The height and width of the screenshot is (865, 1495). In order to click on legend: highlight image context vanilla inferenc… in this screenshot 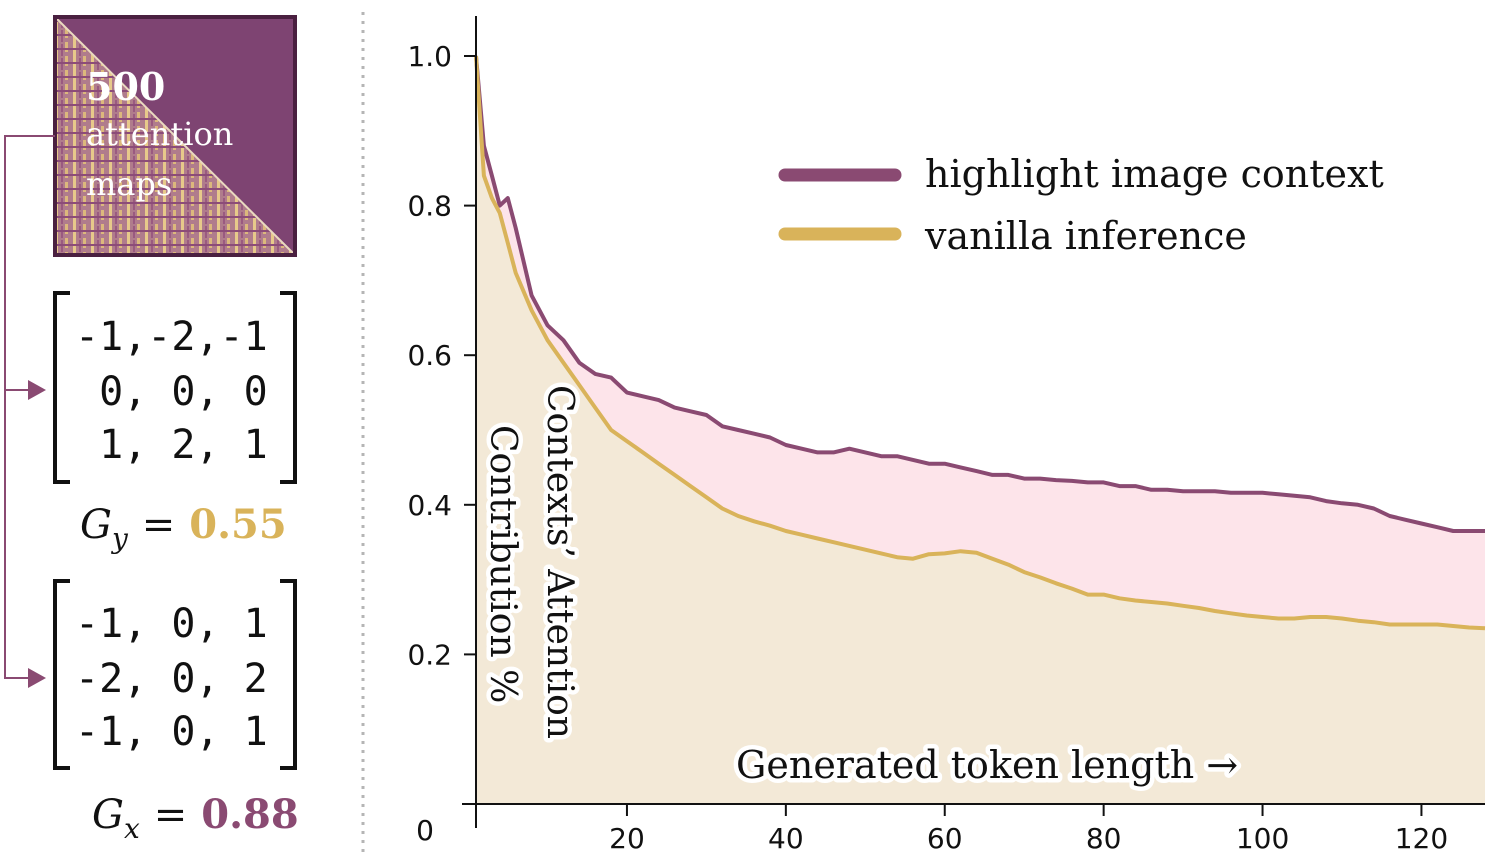, I will do `click(1081, 205)`.